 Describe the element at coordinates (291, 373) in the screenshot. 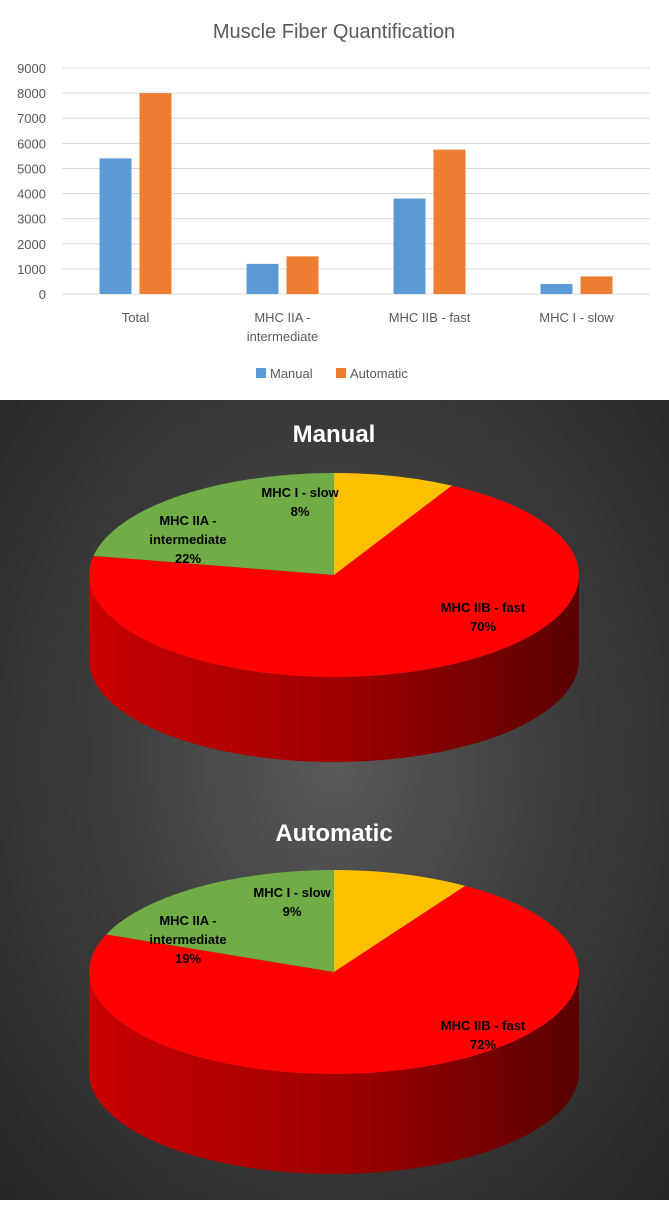

I see `legend-label-manual: Manual` at that location.